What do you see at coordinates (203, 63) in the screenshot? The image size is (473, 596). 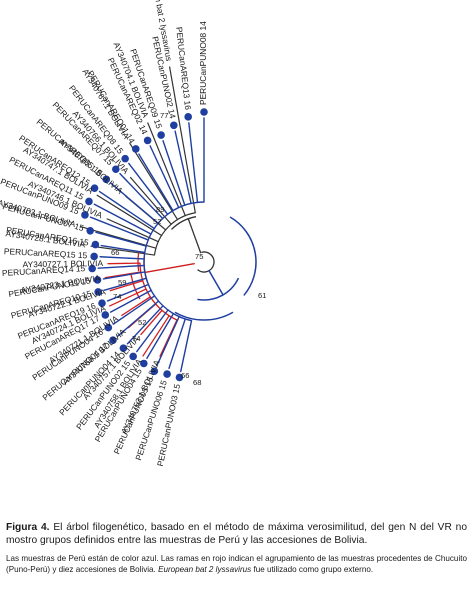 I see `leaf-label-peru-27: PERUCanPUNO08 14` at bounding box center [203, 63].